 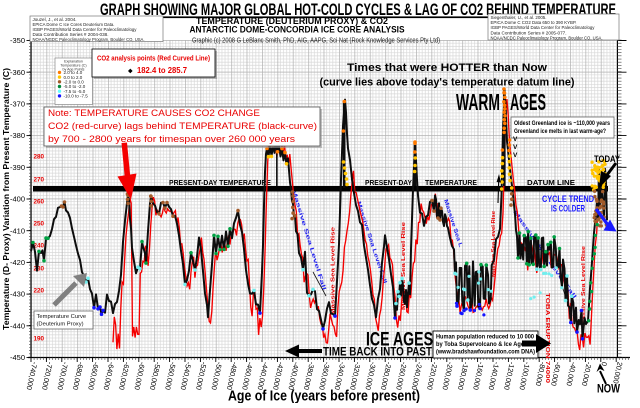 What do you see at coordinates (519, 17) in the screenshot?
I see `svg-text:Siegenthaler, U., et al. 2005: Siegenthaler, U., et al. 2005.` at bounding box center [519, 17].